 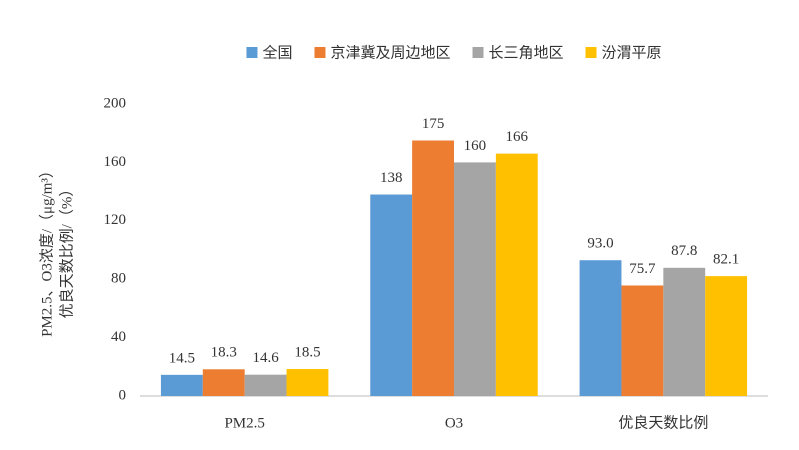 What do you see at coordinates (454, 423) in the screenshot?
I see `x-tick-label: O3` at bounding box center [454, 423].